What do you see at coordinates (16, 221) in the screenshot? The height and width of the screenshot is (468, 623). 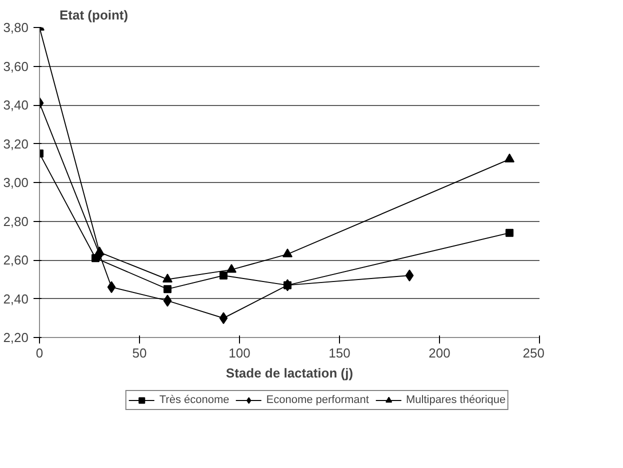 I see `y-tick-label: 2,80` at bounding box center [16, 221].